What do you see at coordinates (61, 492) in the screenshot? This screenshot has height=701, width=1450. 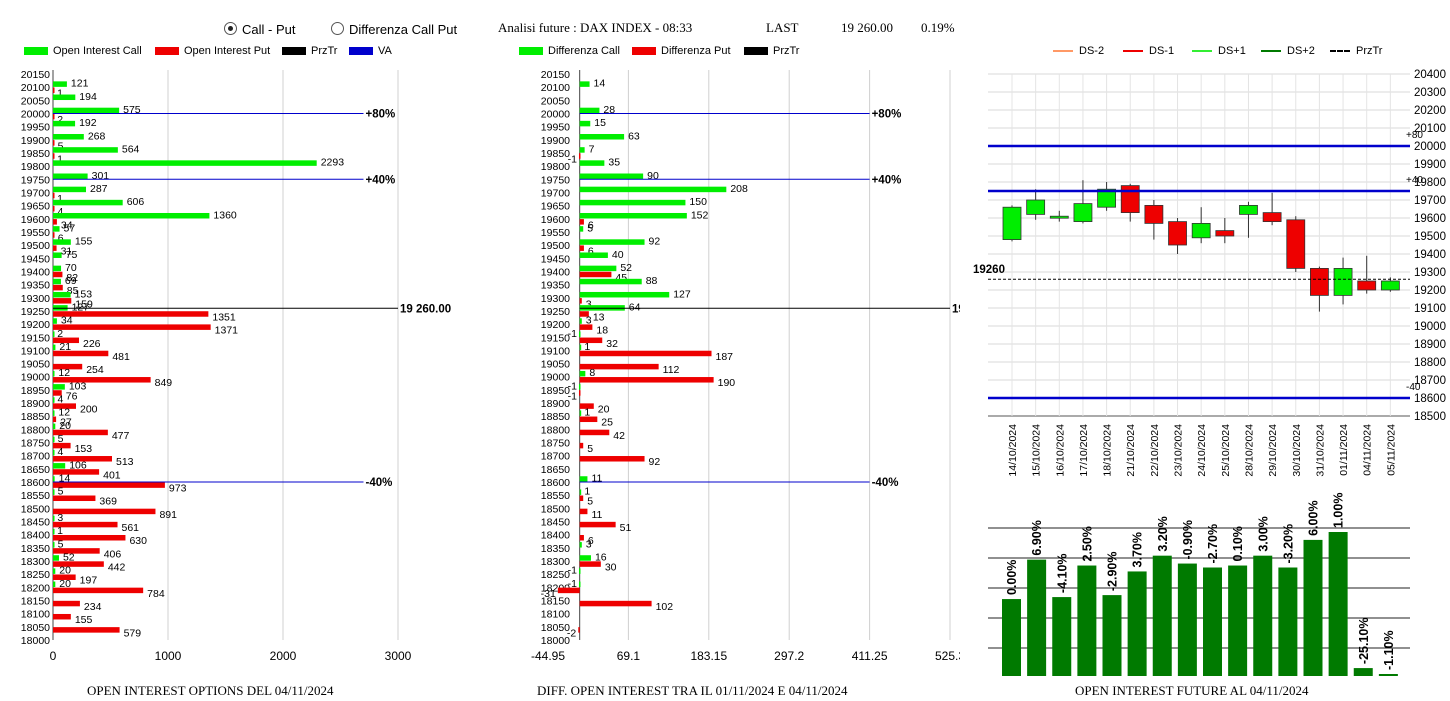 I see `call-value-label: 5` at bounding box center [61, 492].